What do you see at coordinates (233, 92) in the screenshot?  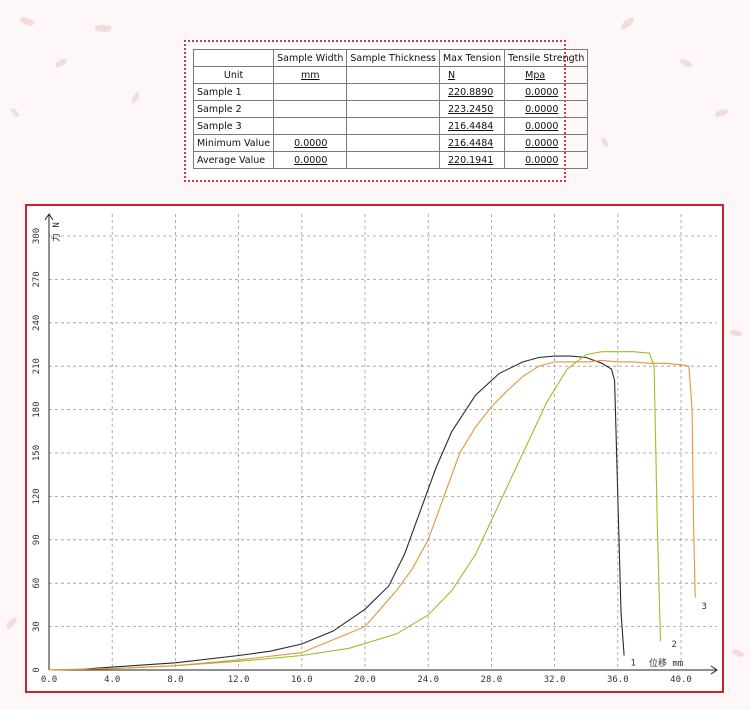 I see `row-label: Sample 1` at bounding box center [233, 92].